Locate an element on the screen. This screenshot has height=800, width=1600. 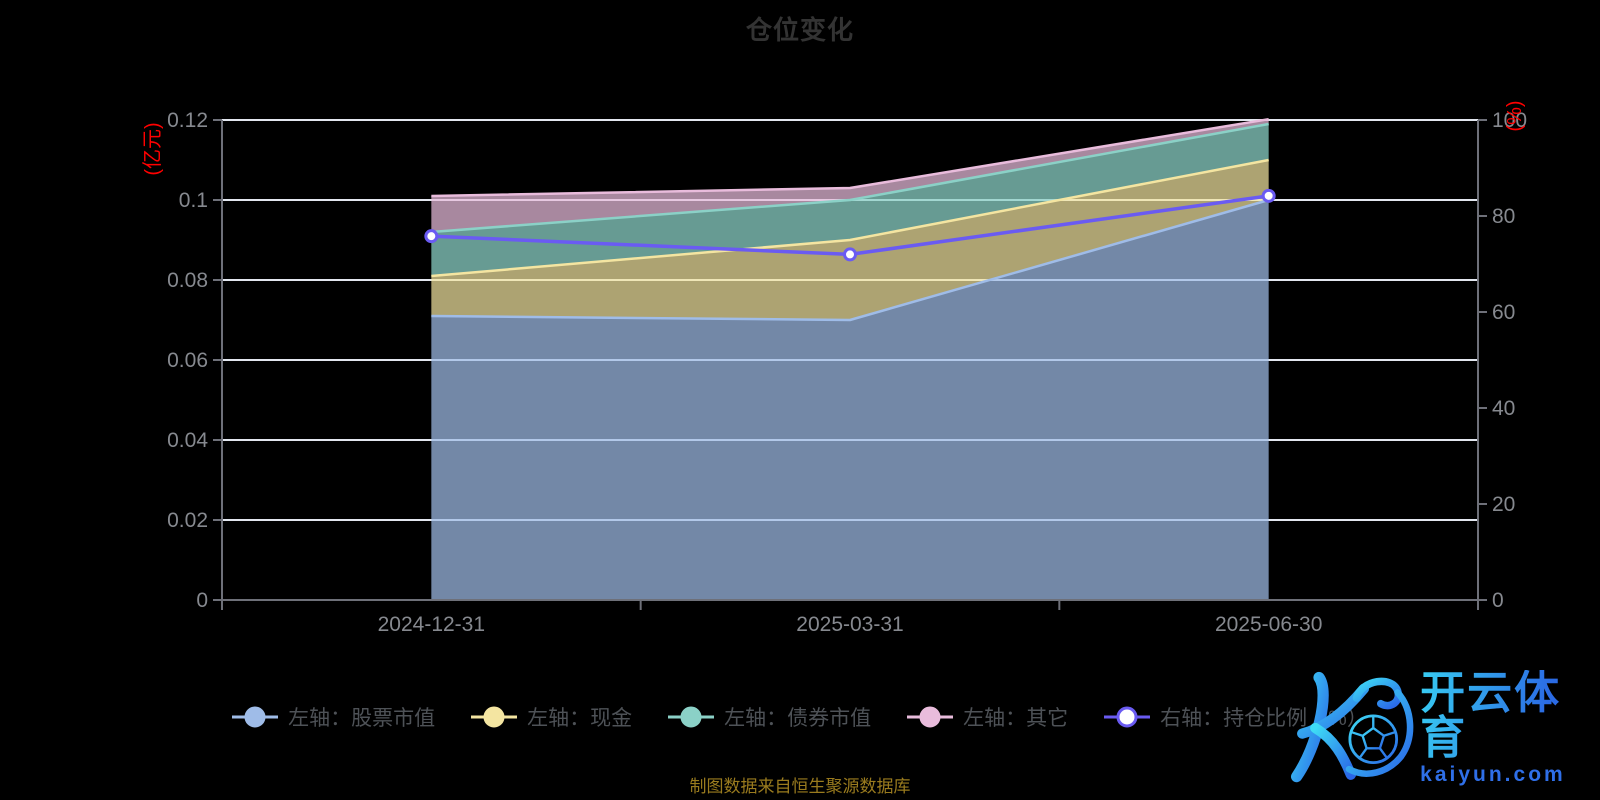
legend-label: 左轴：债券市值 is located at coordinates (798, 718).